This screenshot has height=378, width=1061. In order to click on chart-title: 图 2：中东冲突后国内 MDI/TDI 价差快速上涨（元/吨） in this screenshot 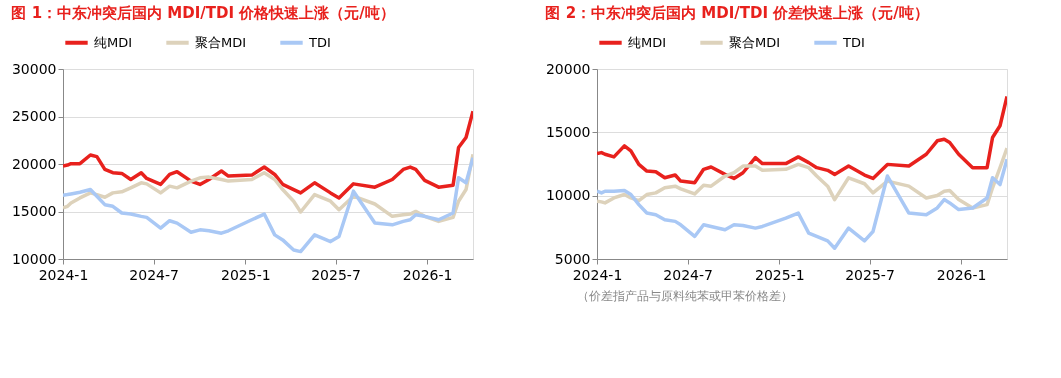, I will do `click(737, 13)`.